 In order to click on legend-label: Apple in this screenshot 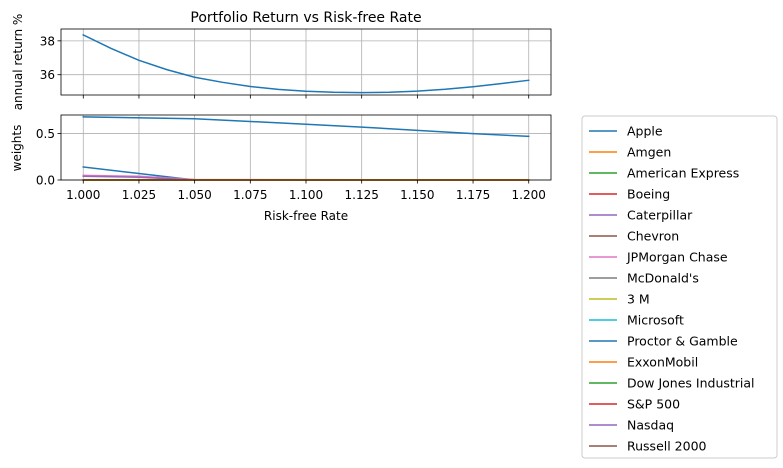, I will do `click(645, 131)`.